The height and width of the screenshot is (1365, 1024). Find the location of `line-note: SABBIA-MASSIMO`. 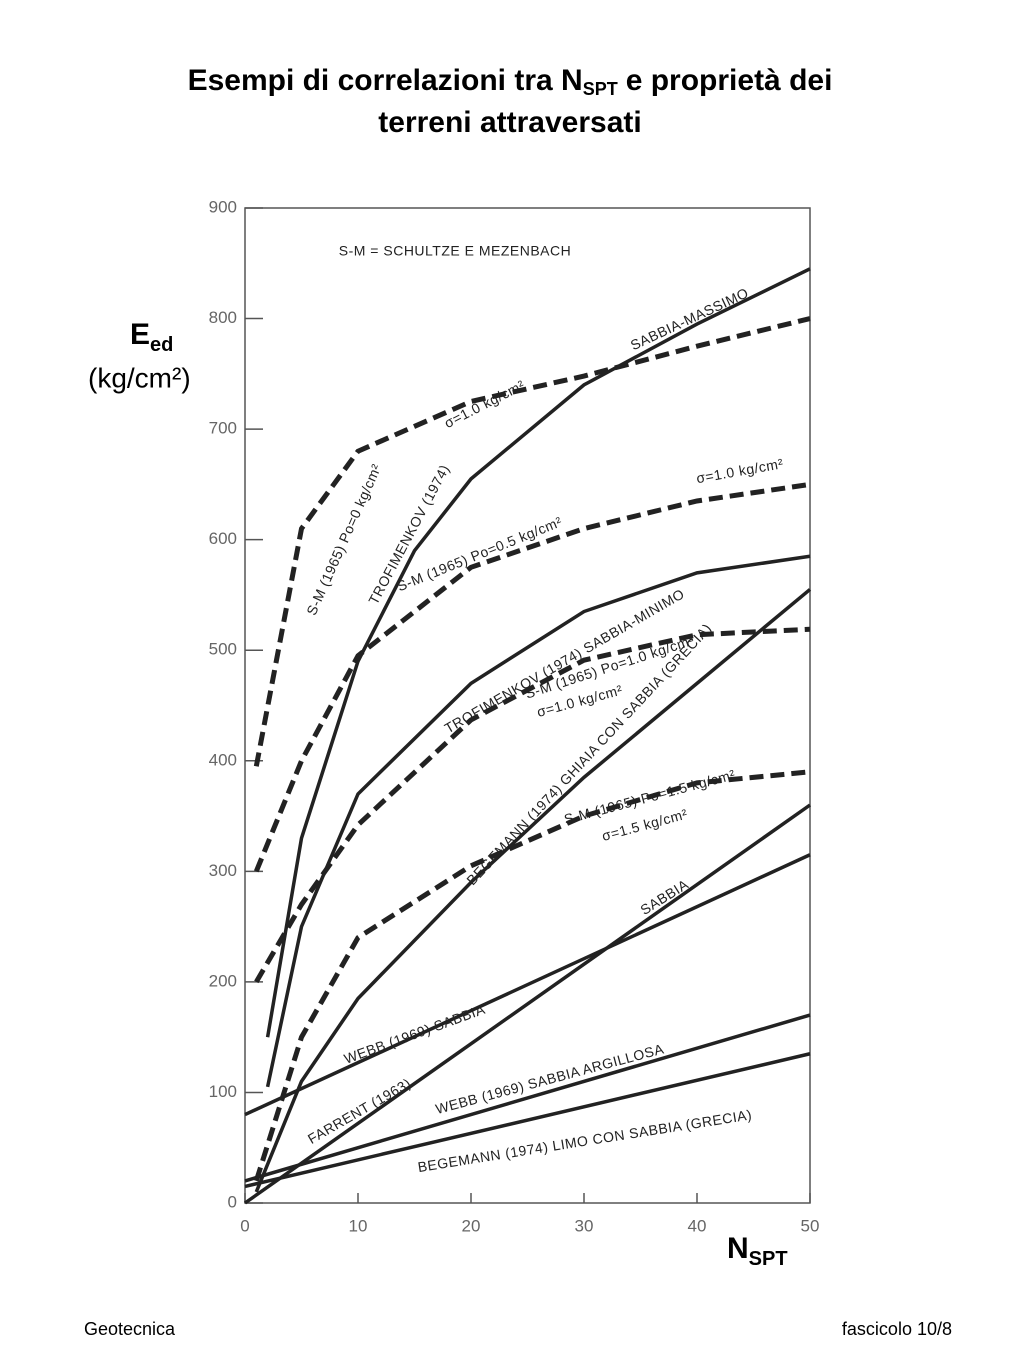

line-note: SABBIA-MASSIMO is located at coordinates (689, 318).